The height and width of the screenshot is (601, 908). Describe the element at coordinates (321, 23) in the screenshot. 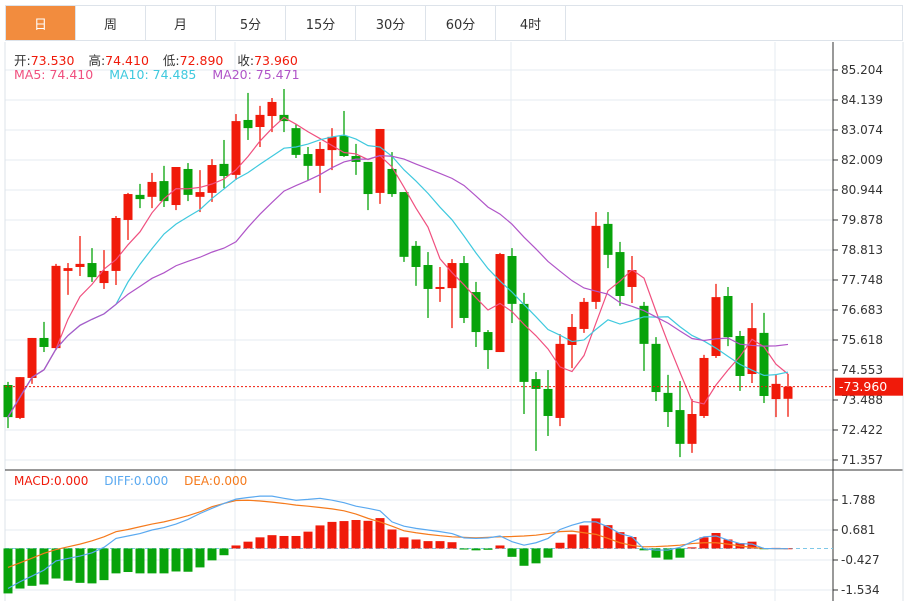

I see `tab-15min: 15分` at that location.